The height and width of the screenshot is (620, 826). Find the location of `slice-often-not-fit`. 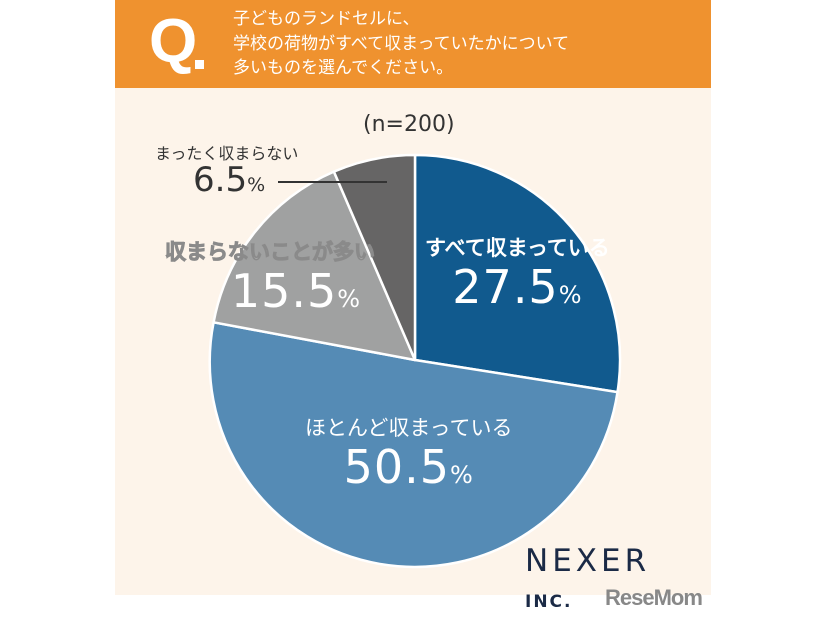

slice-often-not-fit is located at coordinates (314, 266).